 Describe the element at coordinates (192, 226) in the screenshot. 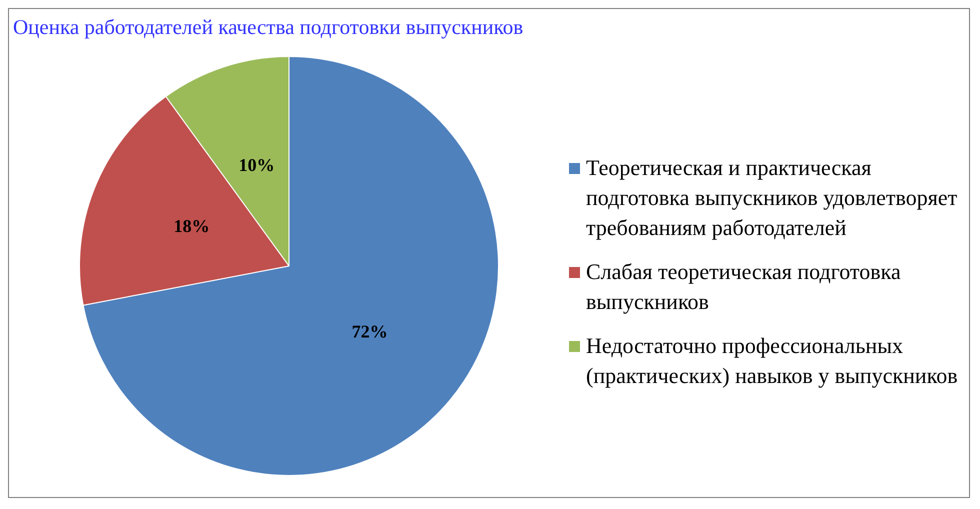

I see `data-label: 18%` at that location.